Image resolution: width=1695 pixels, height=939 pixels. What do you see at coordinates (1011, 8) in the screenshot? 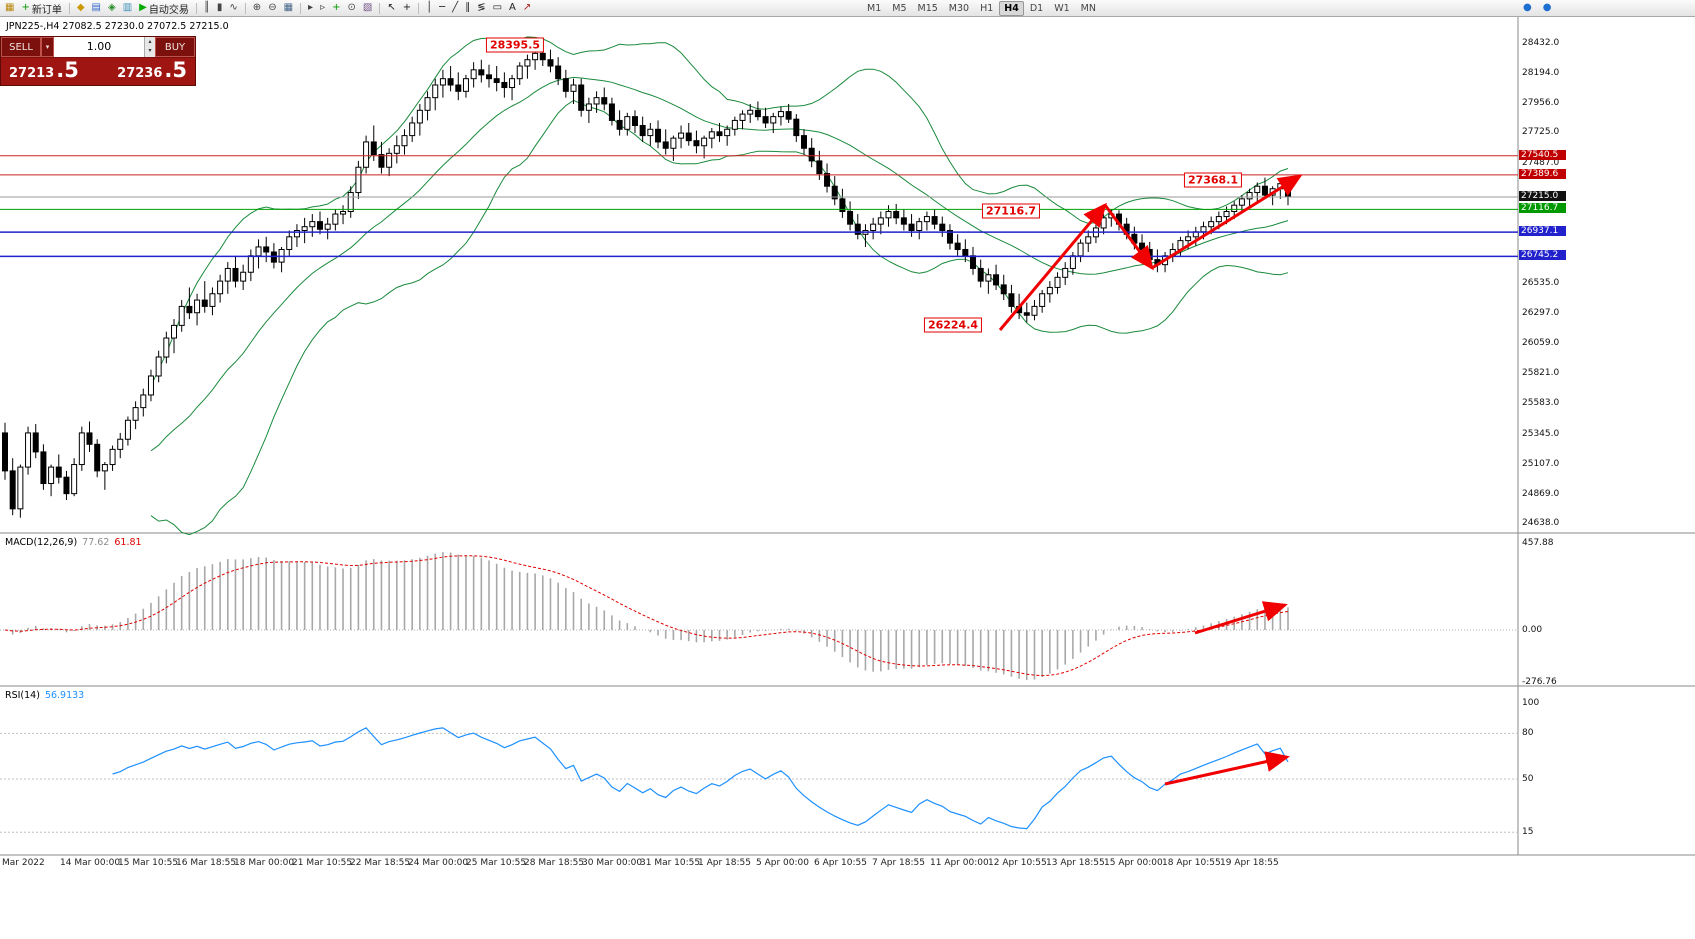
I see `timeframe-h4: H4` at bounding box center [1011, 8].